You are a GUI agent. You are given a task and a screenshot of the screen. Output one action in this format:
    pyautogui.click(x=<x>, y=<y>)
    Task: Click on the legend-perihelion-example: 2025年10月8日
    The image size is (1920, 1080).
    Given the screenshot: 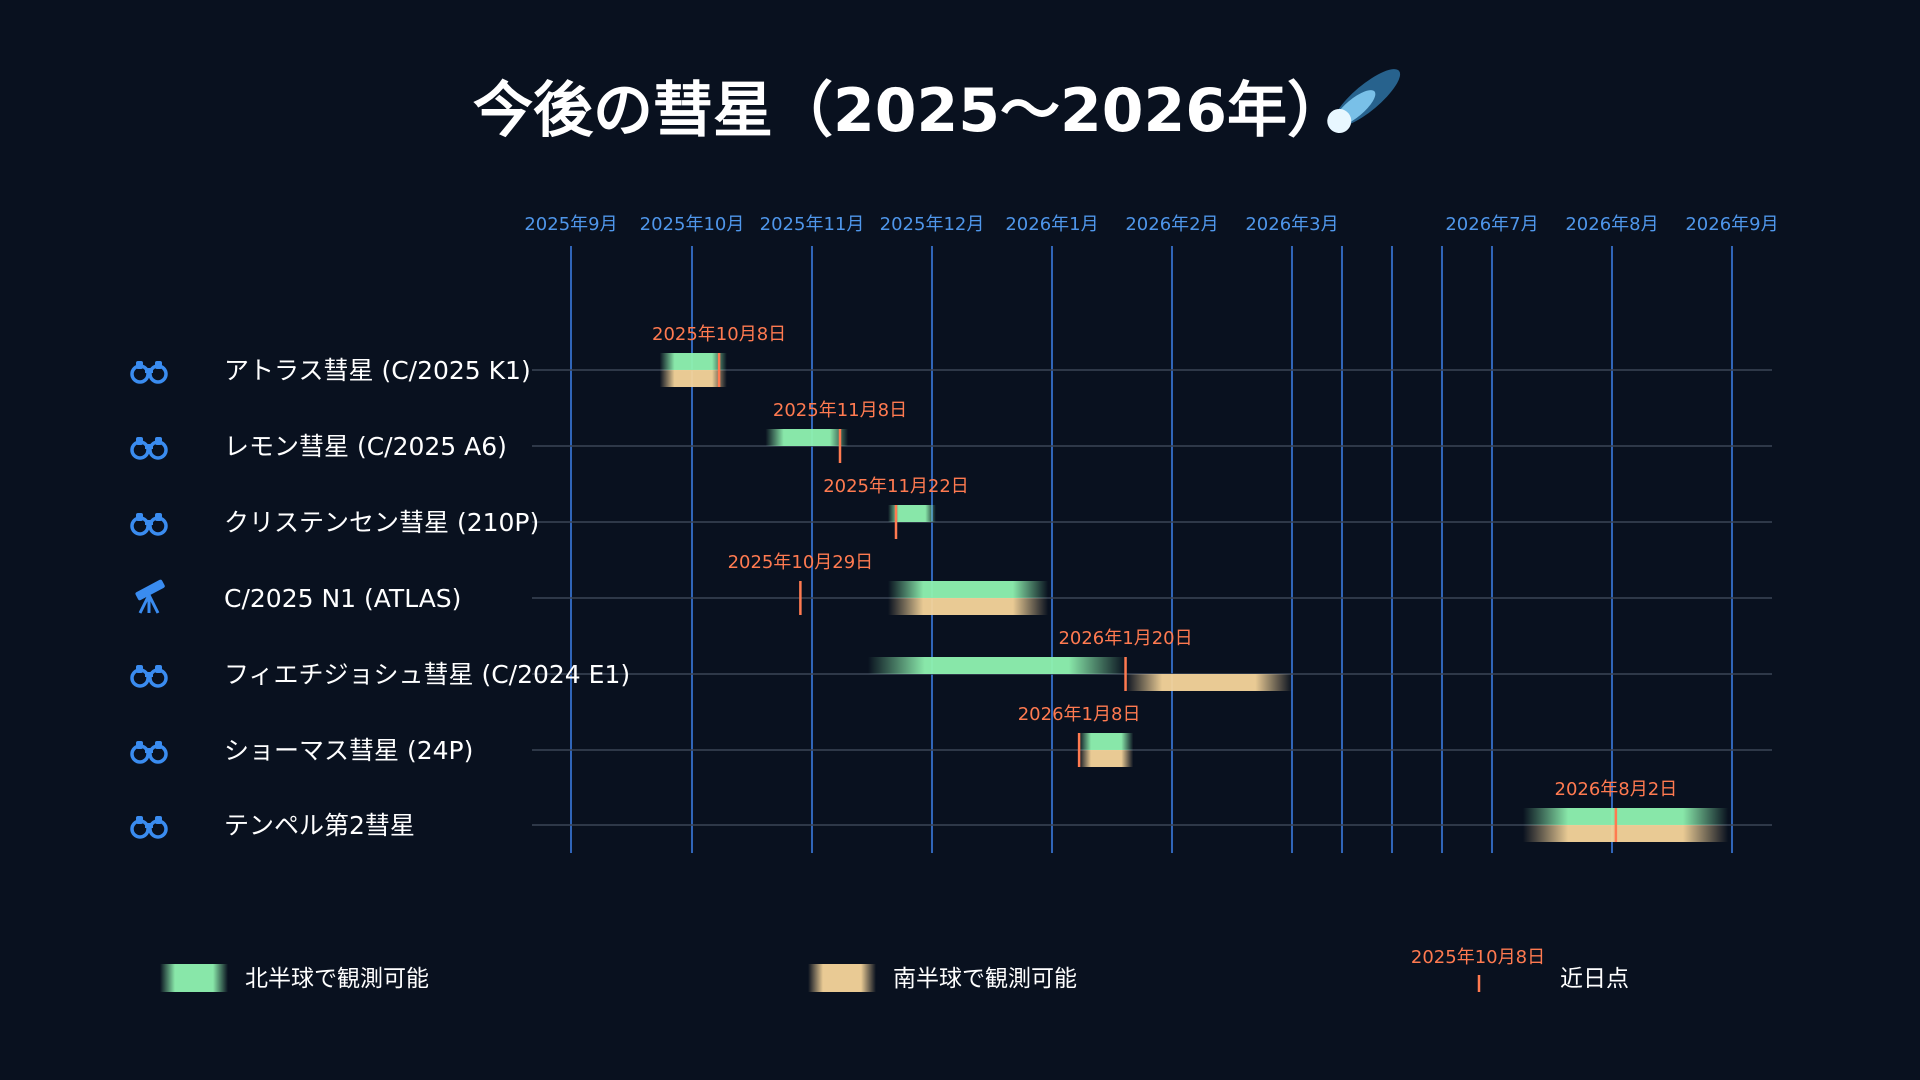 What is the action you would take?
    pyautogui.click(x=1478, y=957)
    